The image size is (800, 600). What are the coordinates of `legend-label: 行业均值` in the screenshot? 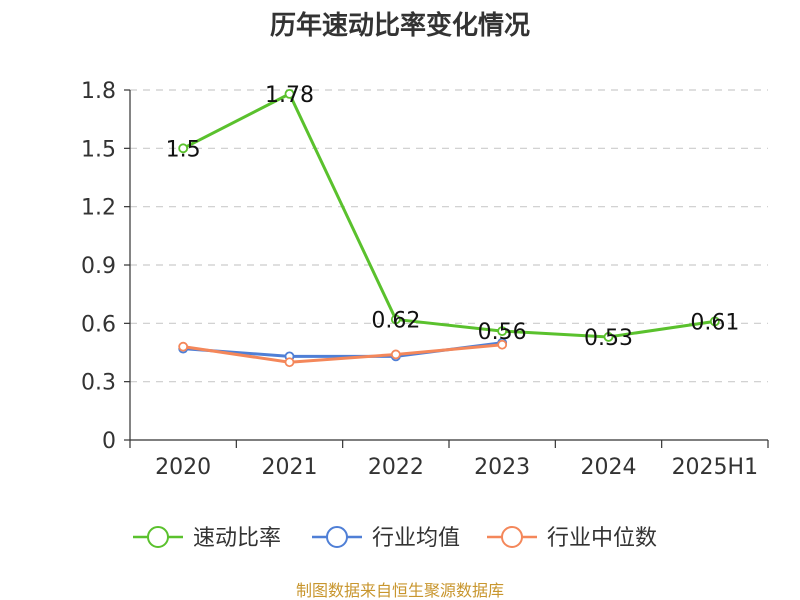 It's located at (416, 538).